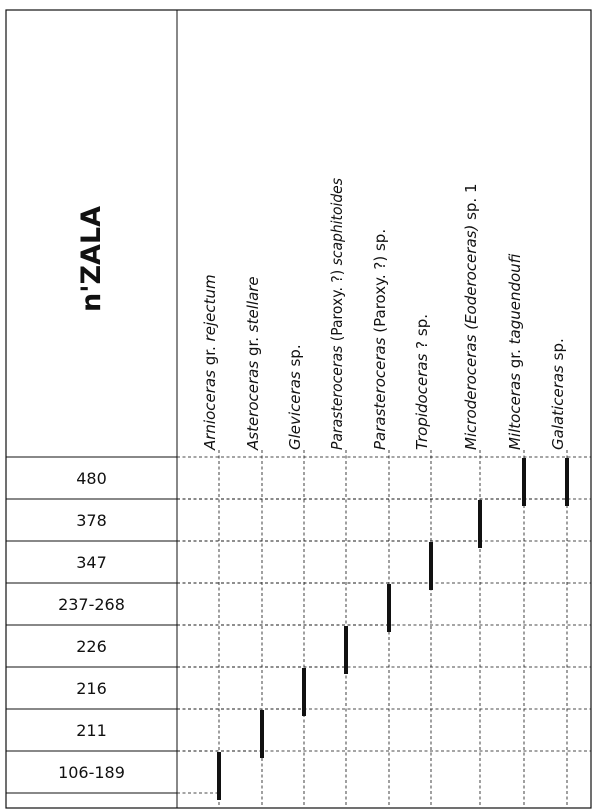 This screenshot has height=812, width=597. I want to click on taxon-label-part: Tropidoceras, so click(422, 401).